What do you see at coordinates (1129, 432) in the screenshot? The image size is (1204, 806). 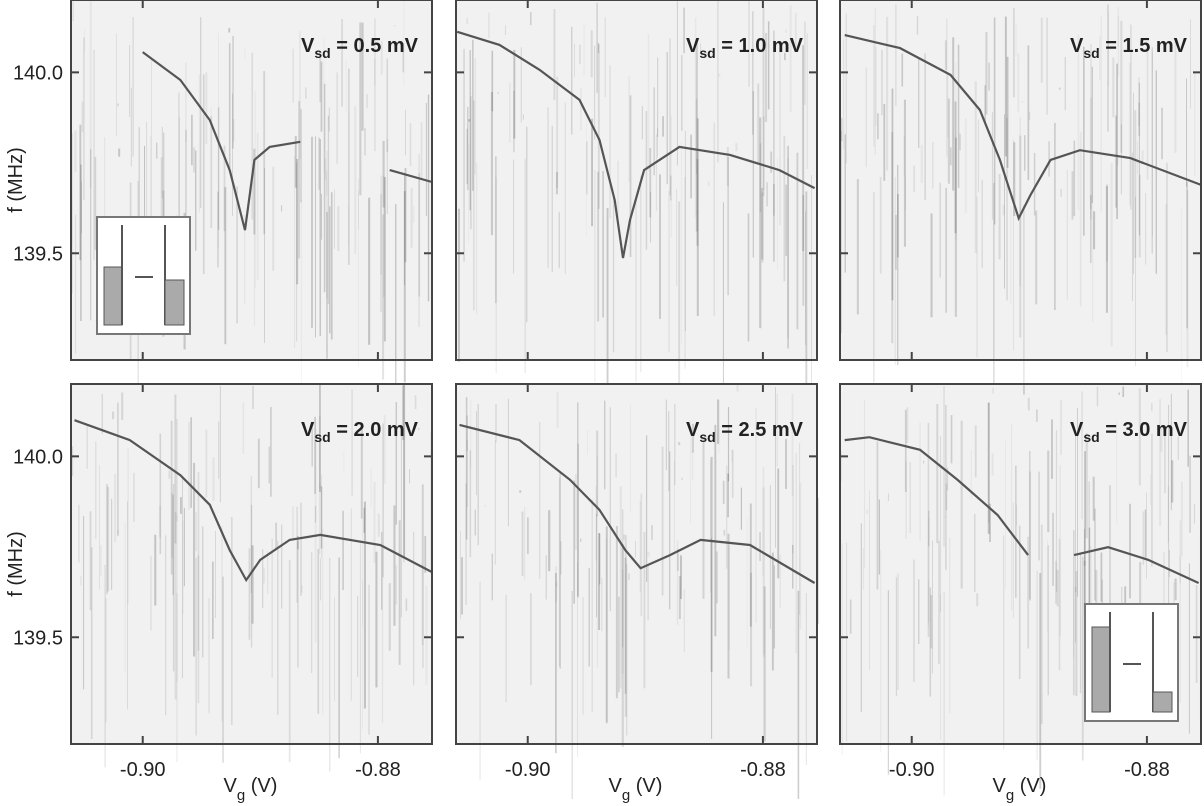 I see `panel-annotation: Vsd = 3.0 mV` at bounding box center [1129, 432].